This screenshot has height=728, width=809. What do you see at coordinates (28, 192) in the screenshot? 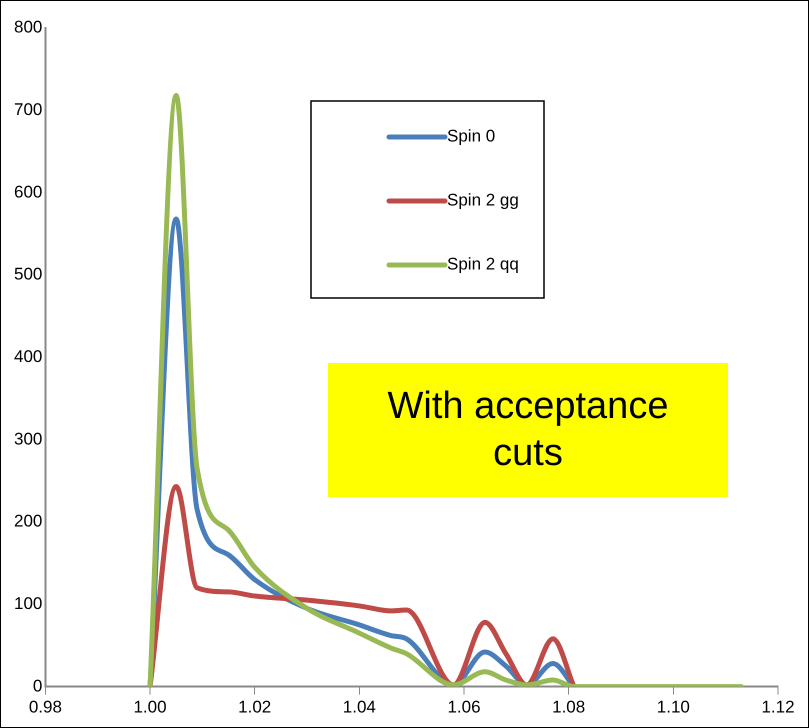
I see `y-tick-label: 600` at bounding box center [28, 192].